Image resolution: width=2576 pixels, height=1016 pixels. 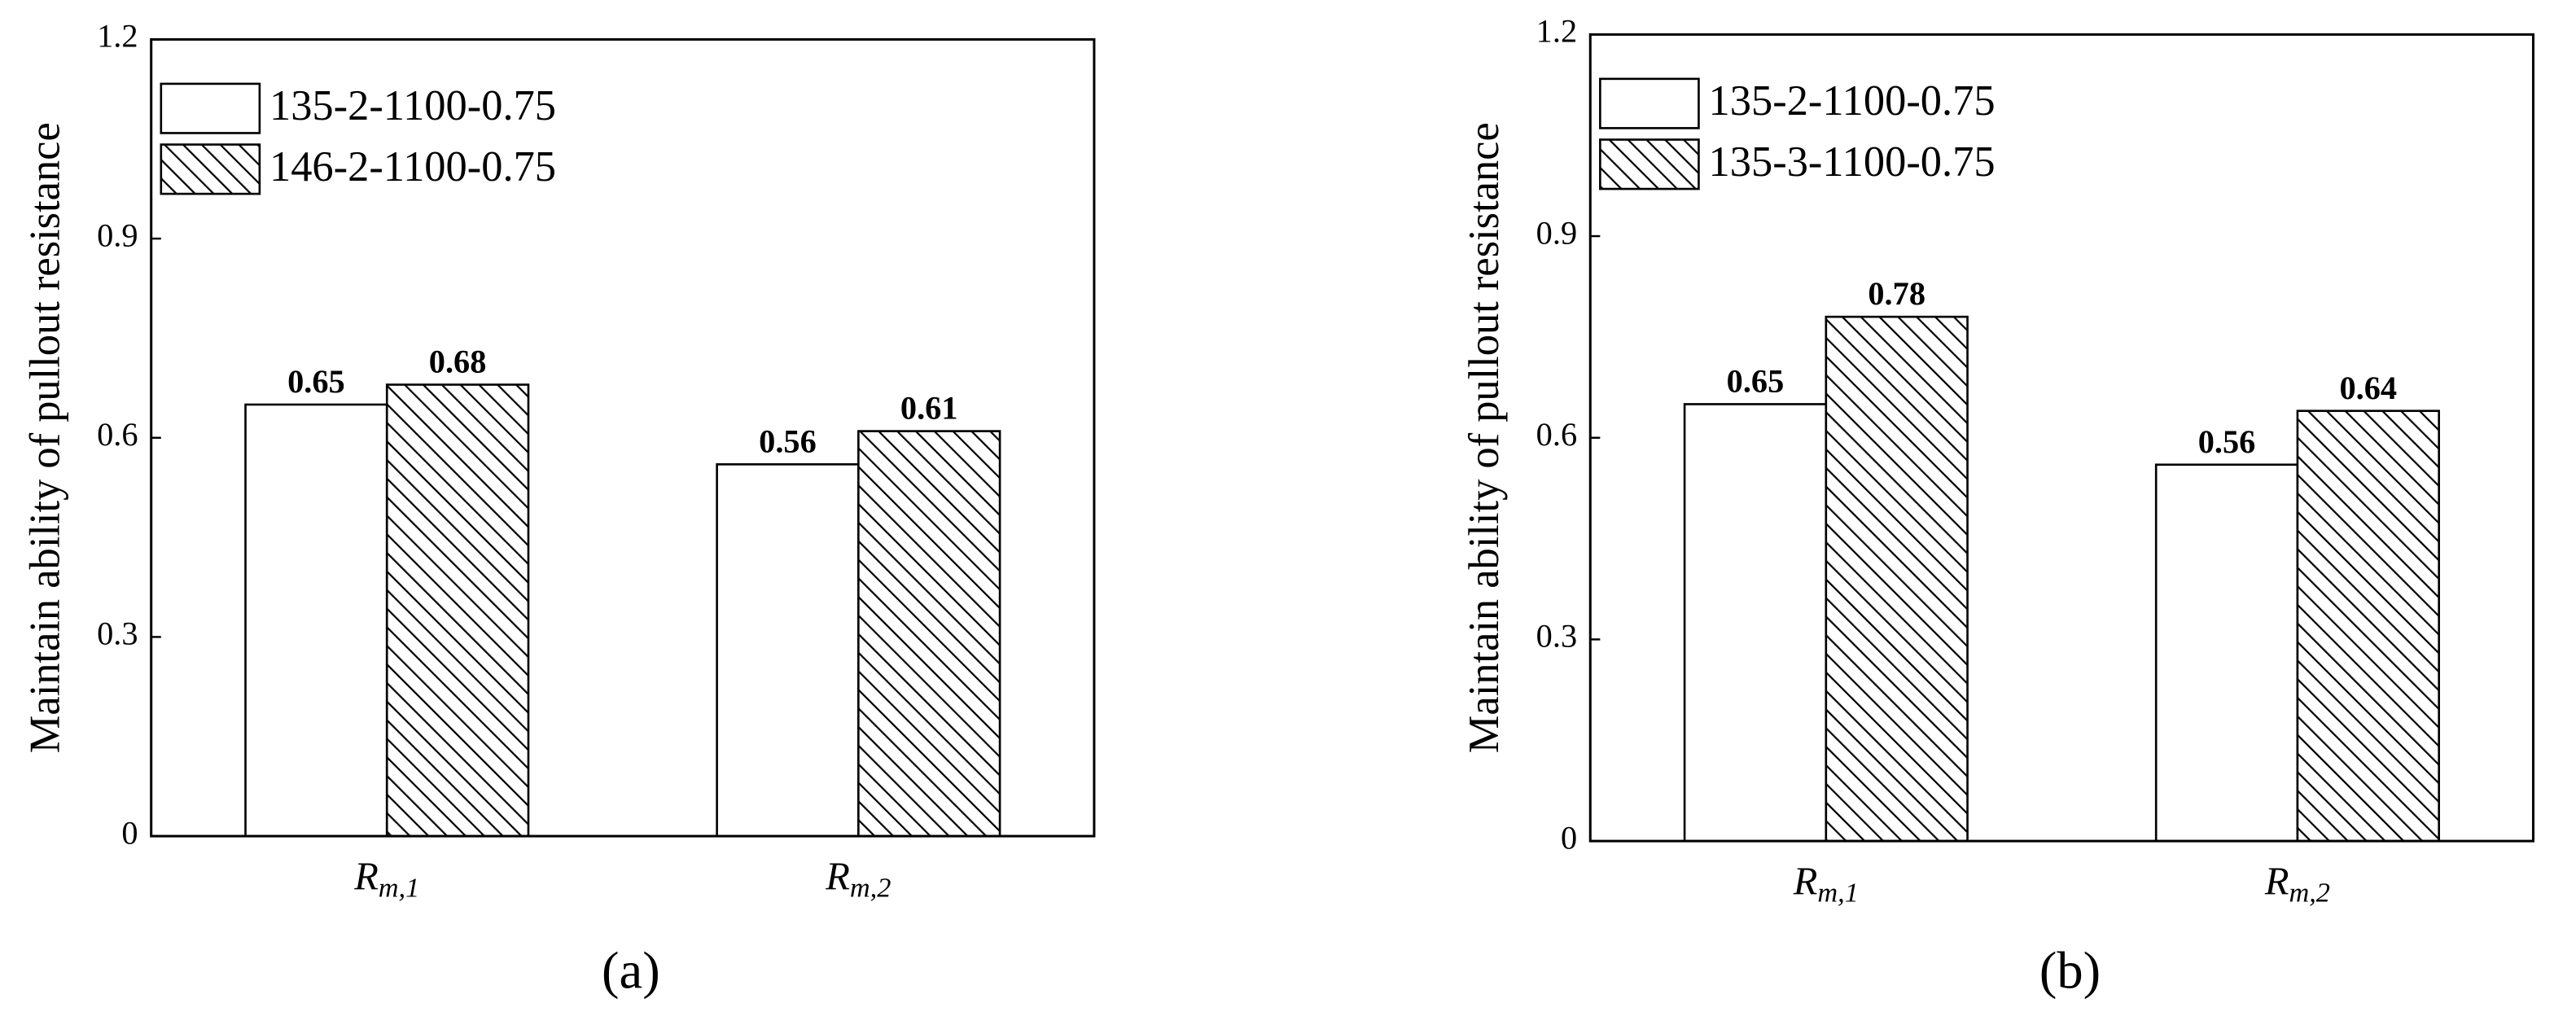 What do you see at coordinates (2368, 388) in the screenshot?
I see `value-label: 0.64` at bounding box center [2368, 388].